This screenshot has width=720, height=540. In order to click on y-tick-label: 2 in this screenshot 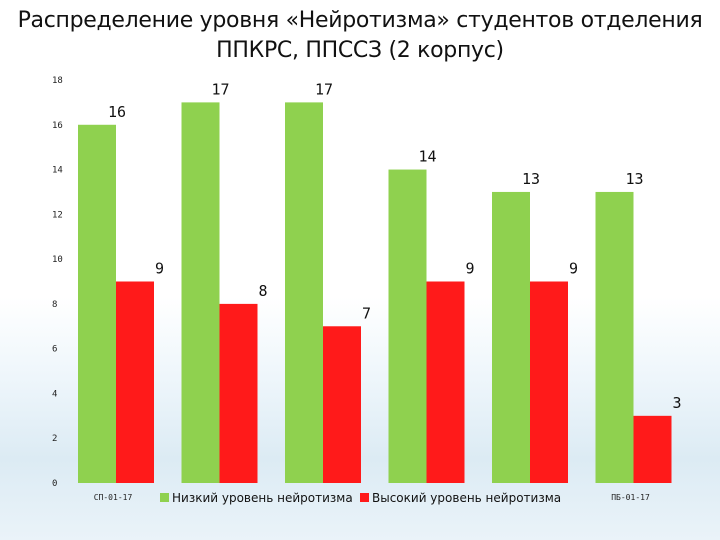, I will do `click(54, 439)`.